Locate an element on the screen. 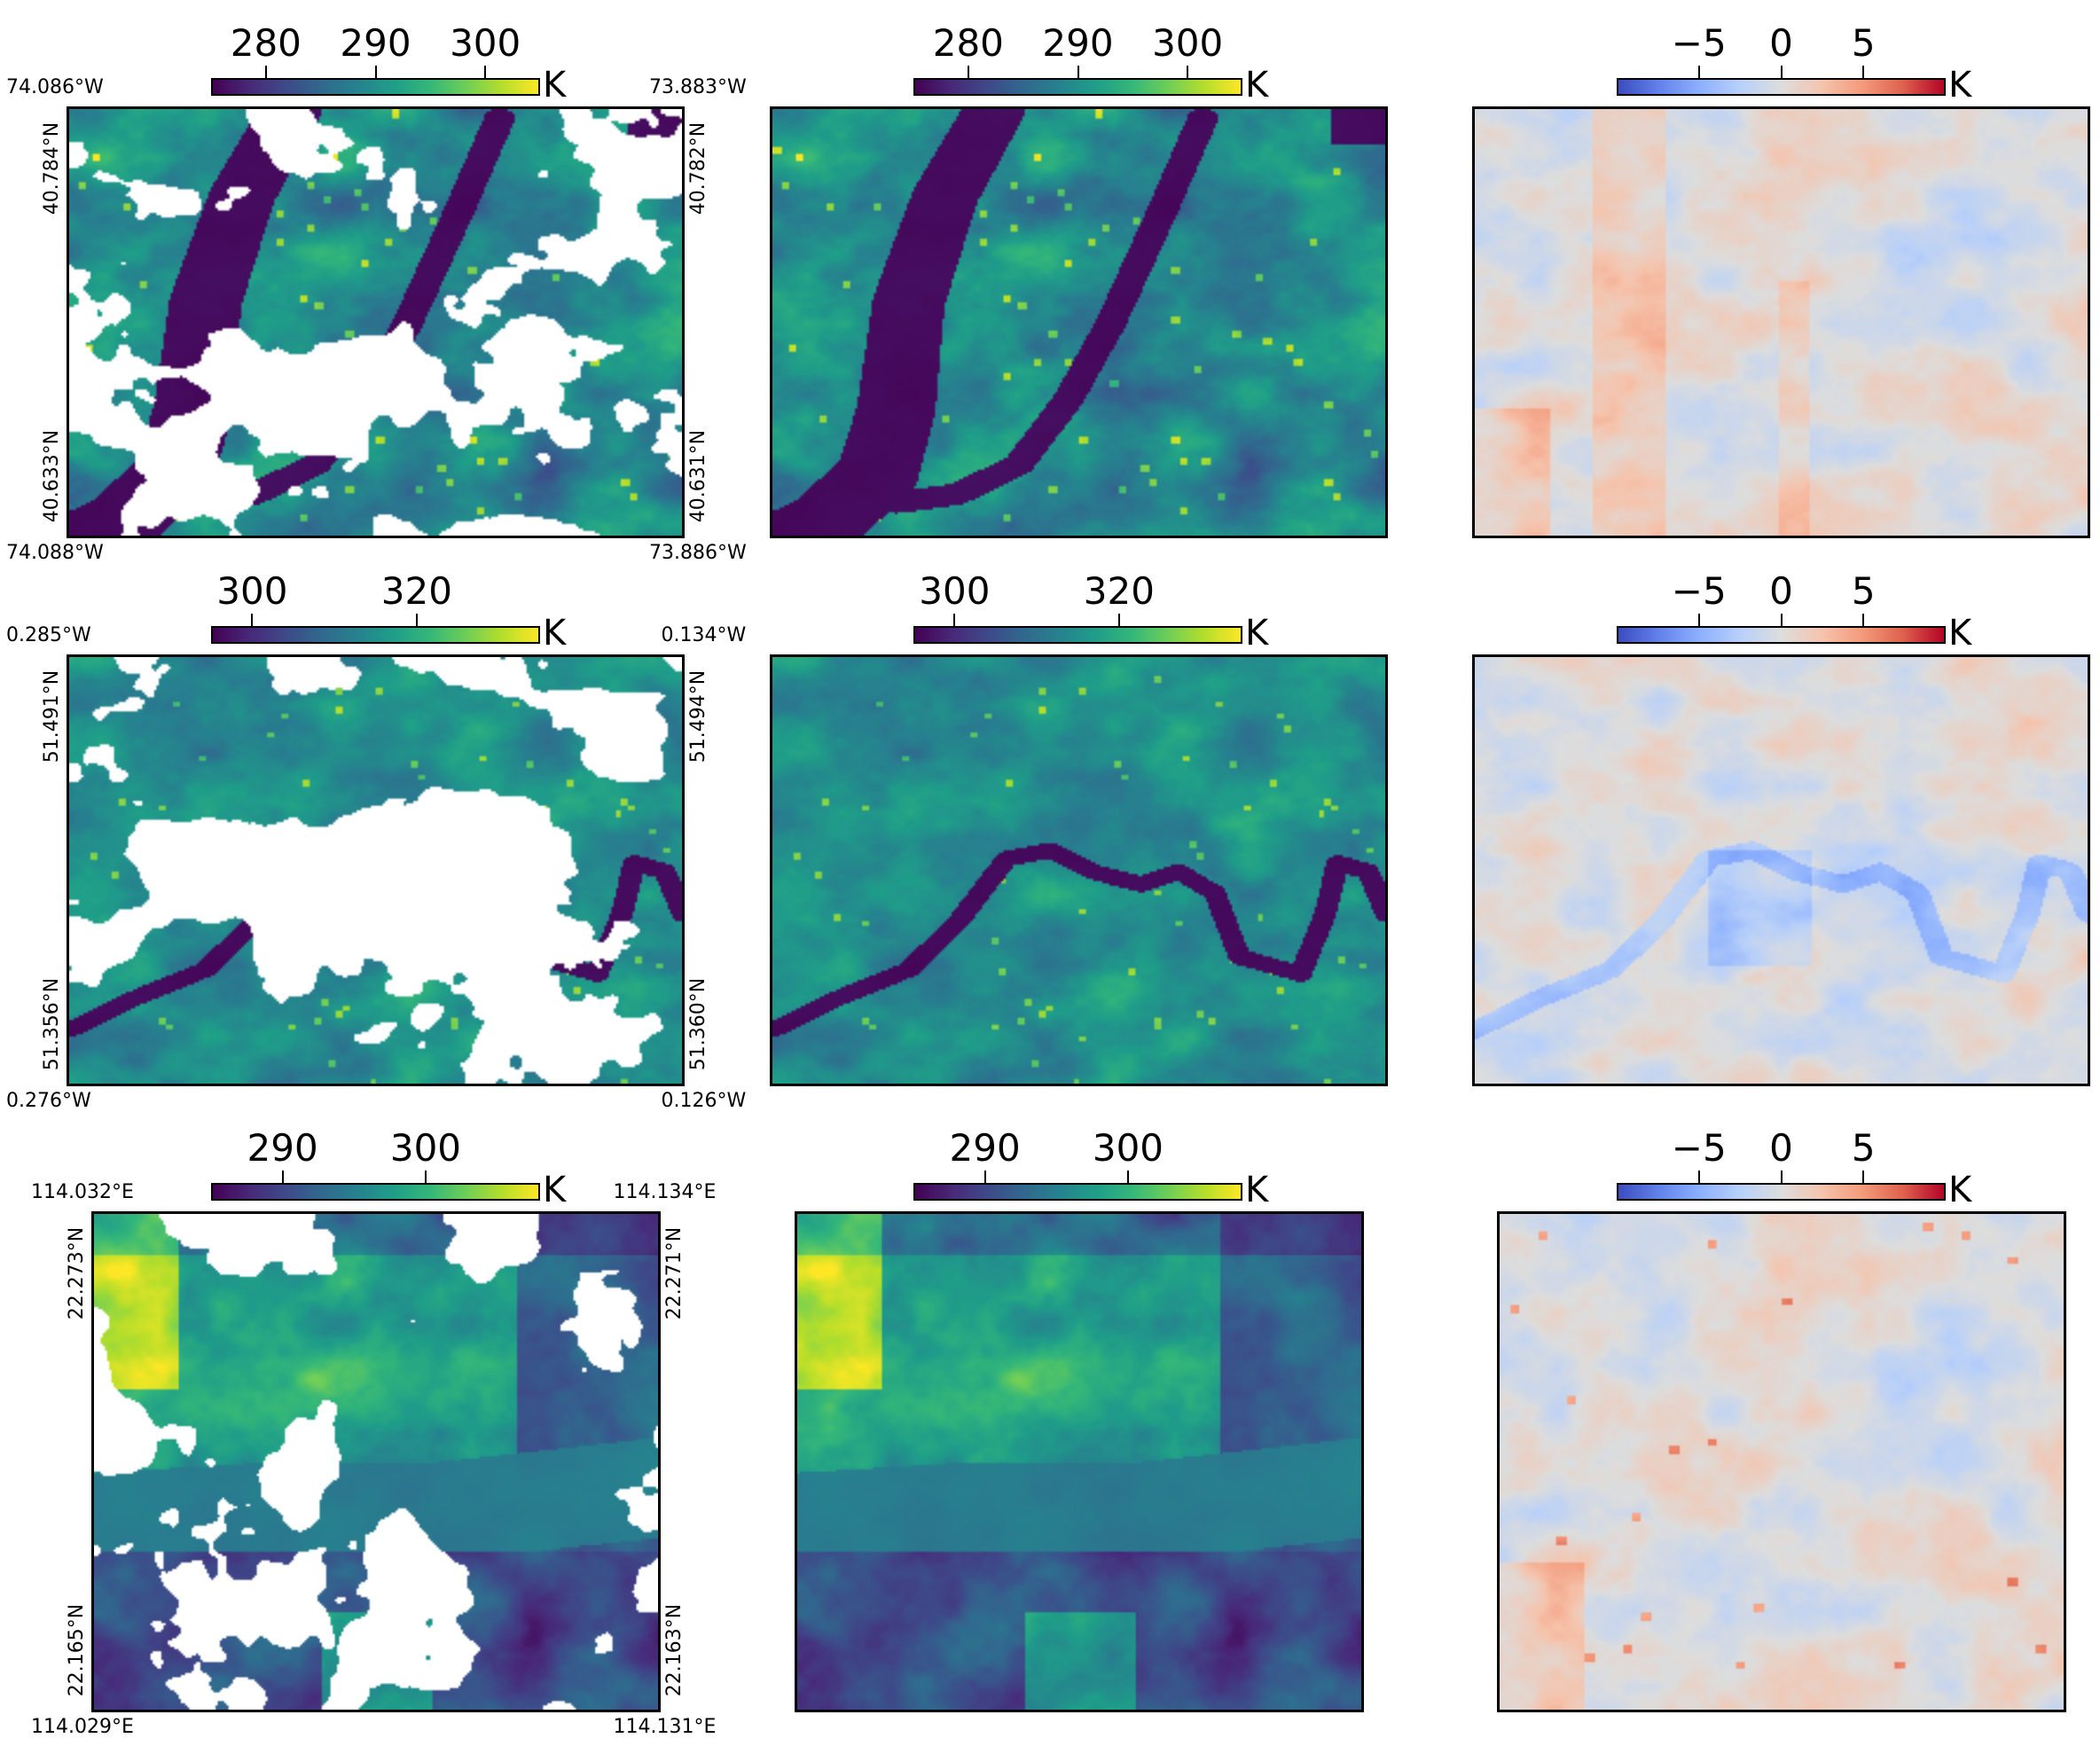 This screenshot has height=1746, width=2100. colorbar-london-masked is located at coordinates (375, 635).